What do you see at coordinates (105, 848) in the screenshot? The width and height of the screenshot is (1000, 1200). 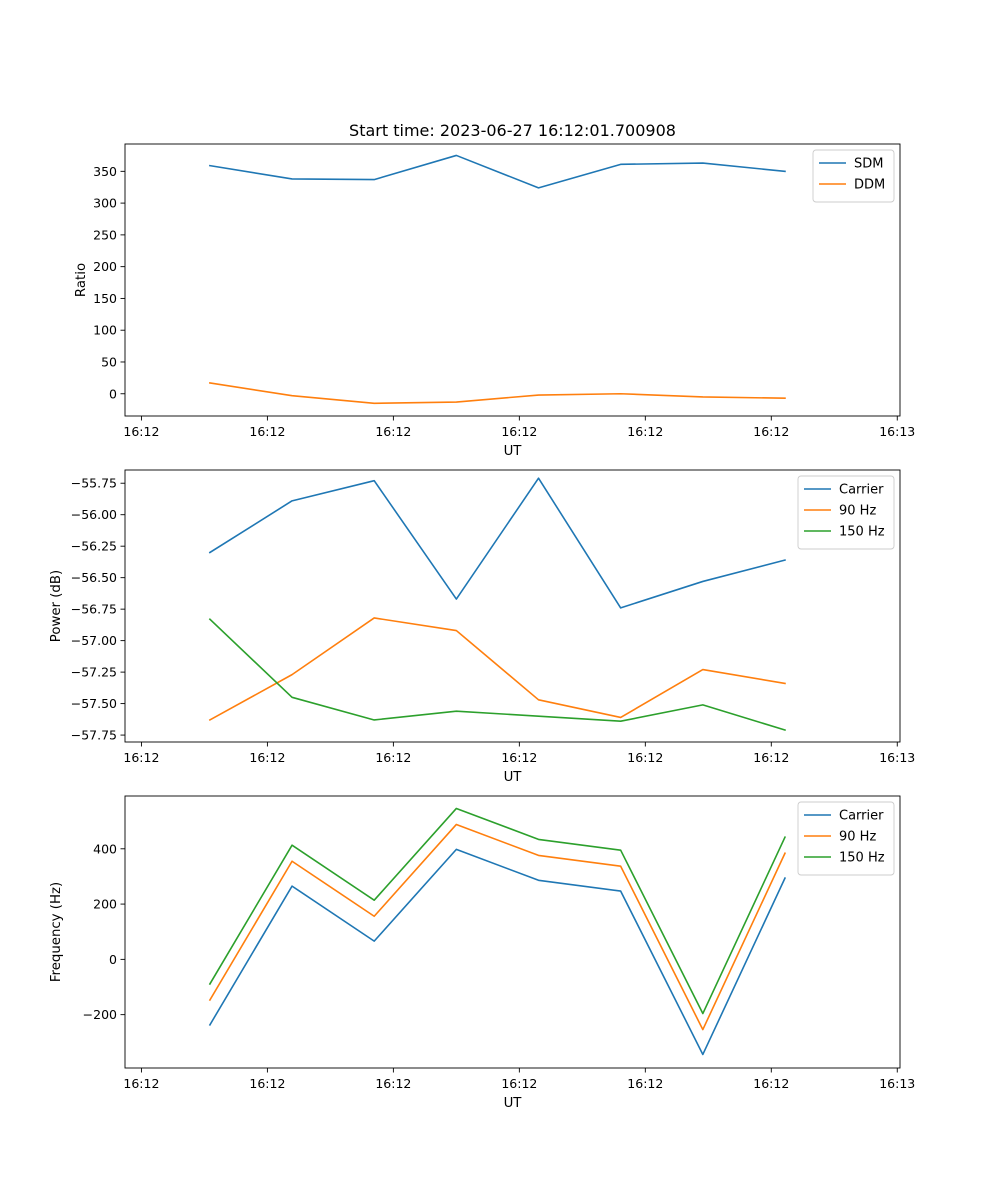 I see `y-tick-label: 400` at bounding box center [105, 848].